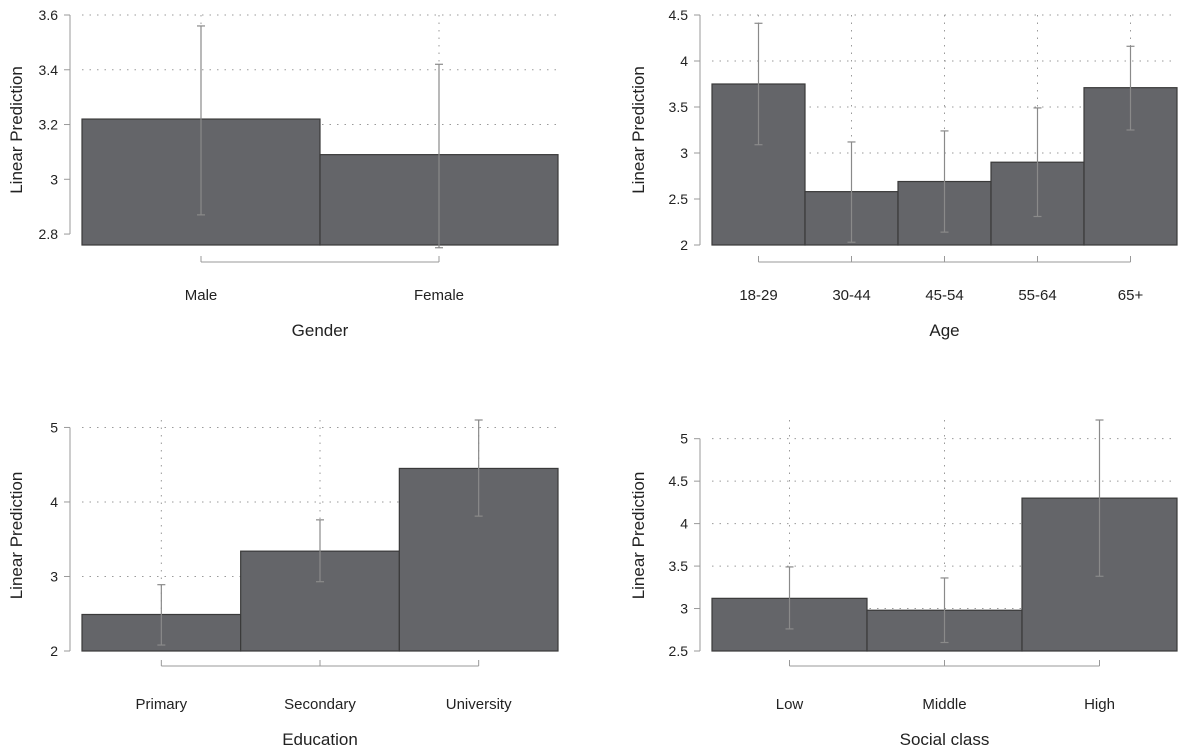  I want to click on x-category-label: 30-44, so click(851, 295).